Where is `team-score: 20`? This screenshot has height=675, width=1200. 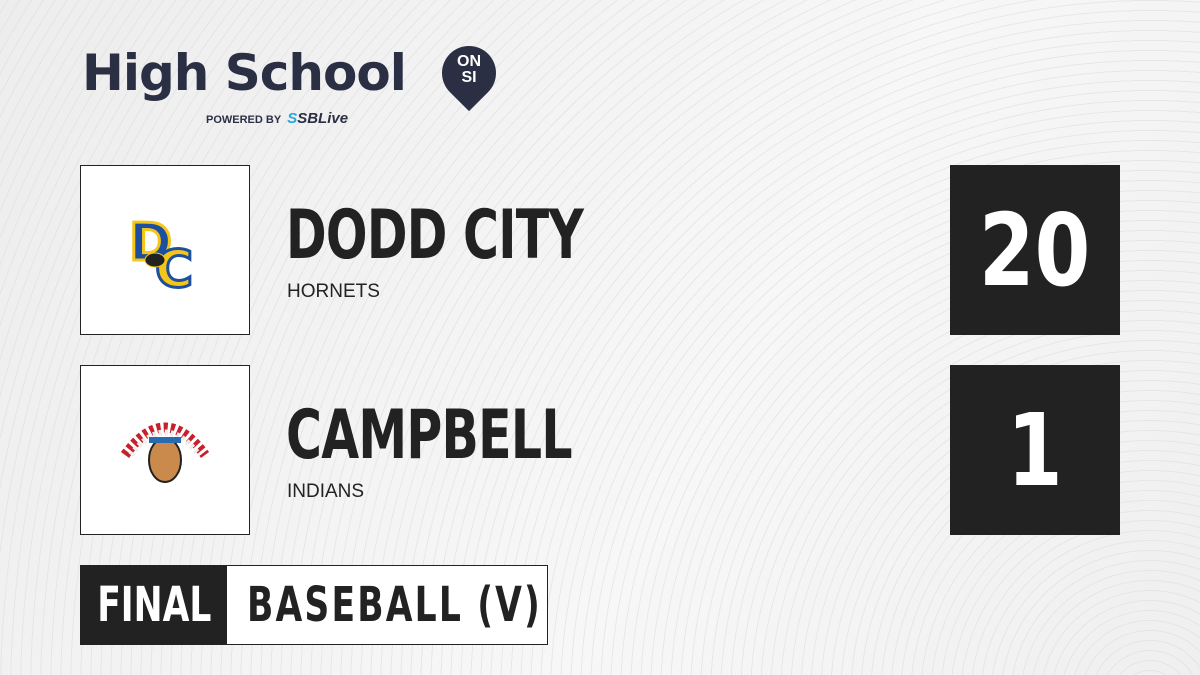 team-score: 20 is located at coordinates (1035, 250).